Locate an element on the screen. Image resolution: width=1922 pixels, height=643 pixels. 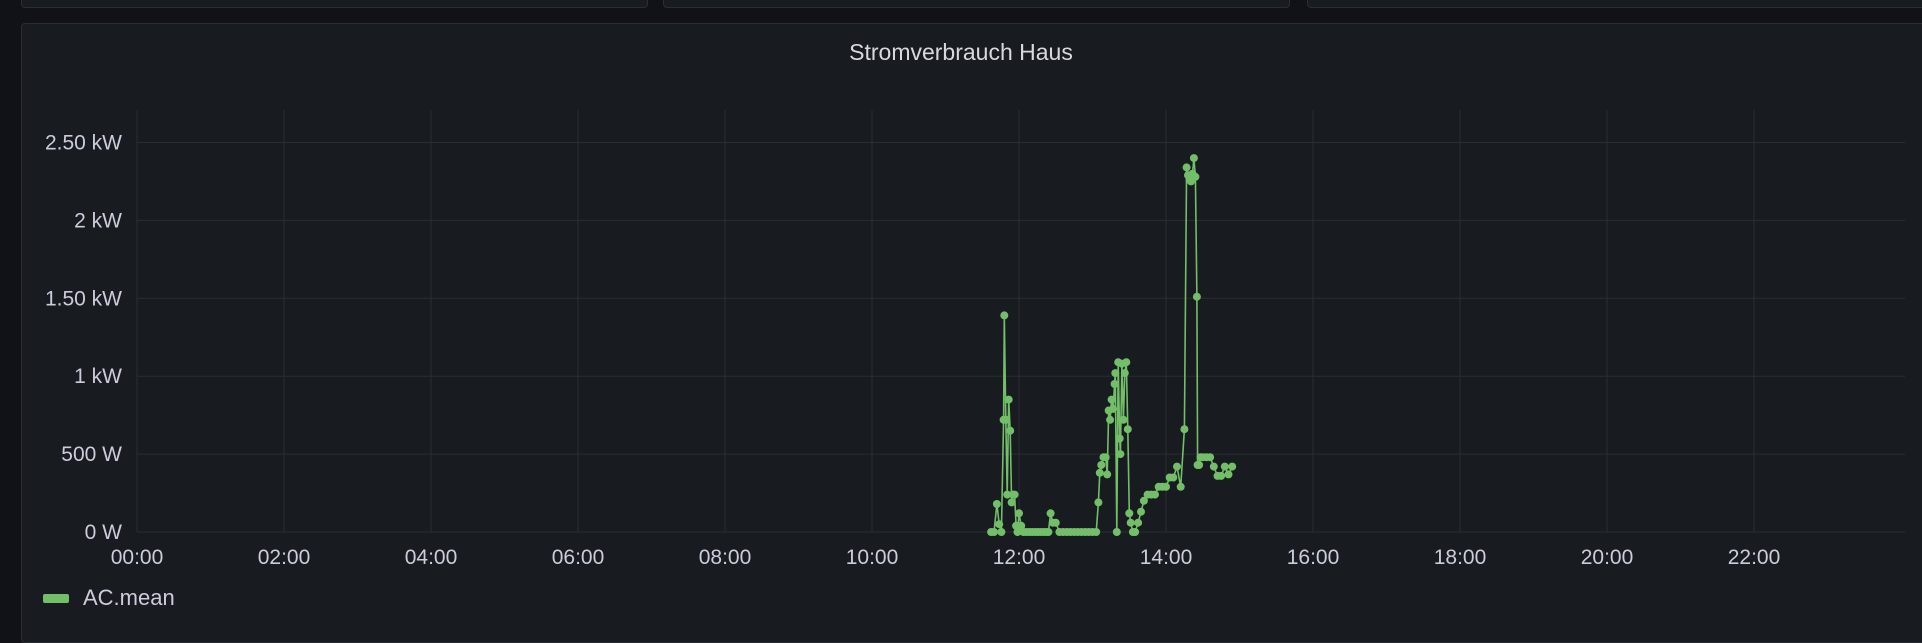
x-tick-label: 14:00 is located at coordinates (1166, 557).